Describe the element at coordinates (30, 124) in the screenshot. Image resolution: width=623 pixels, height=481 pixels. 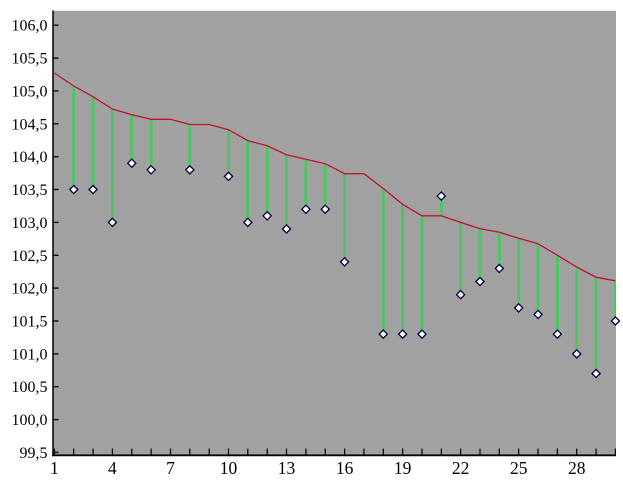
I see `svg-text: 104,5` at that location.